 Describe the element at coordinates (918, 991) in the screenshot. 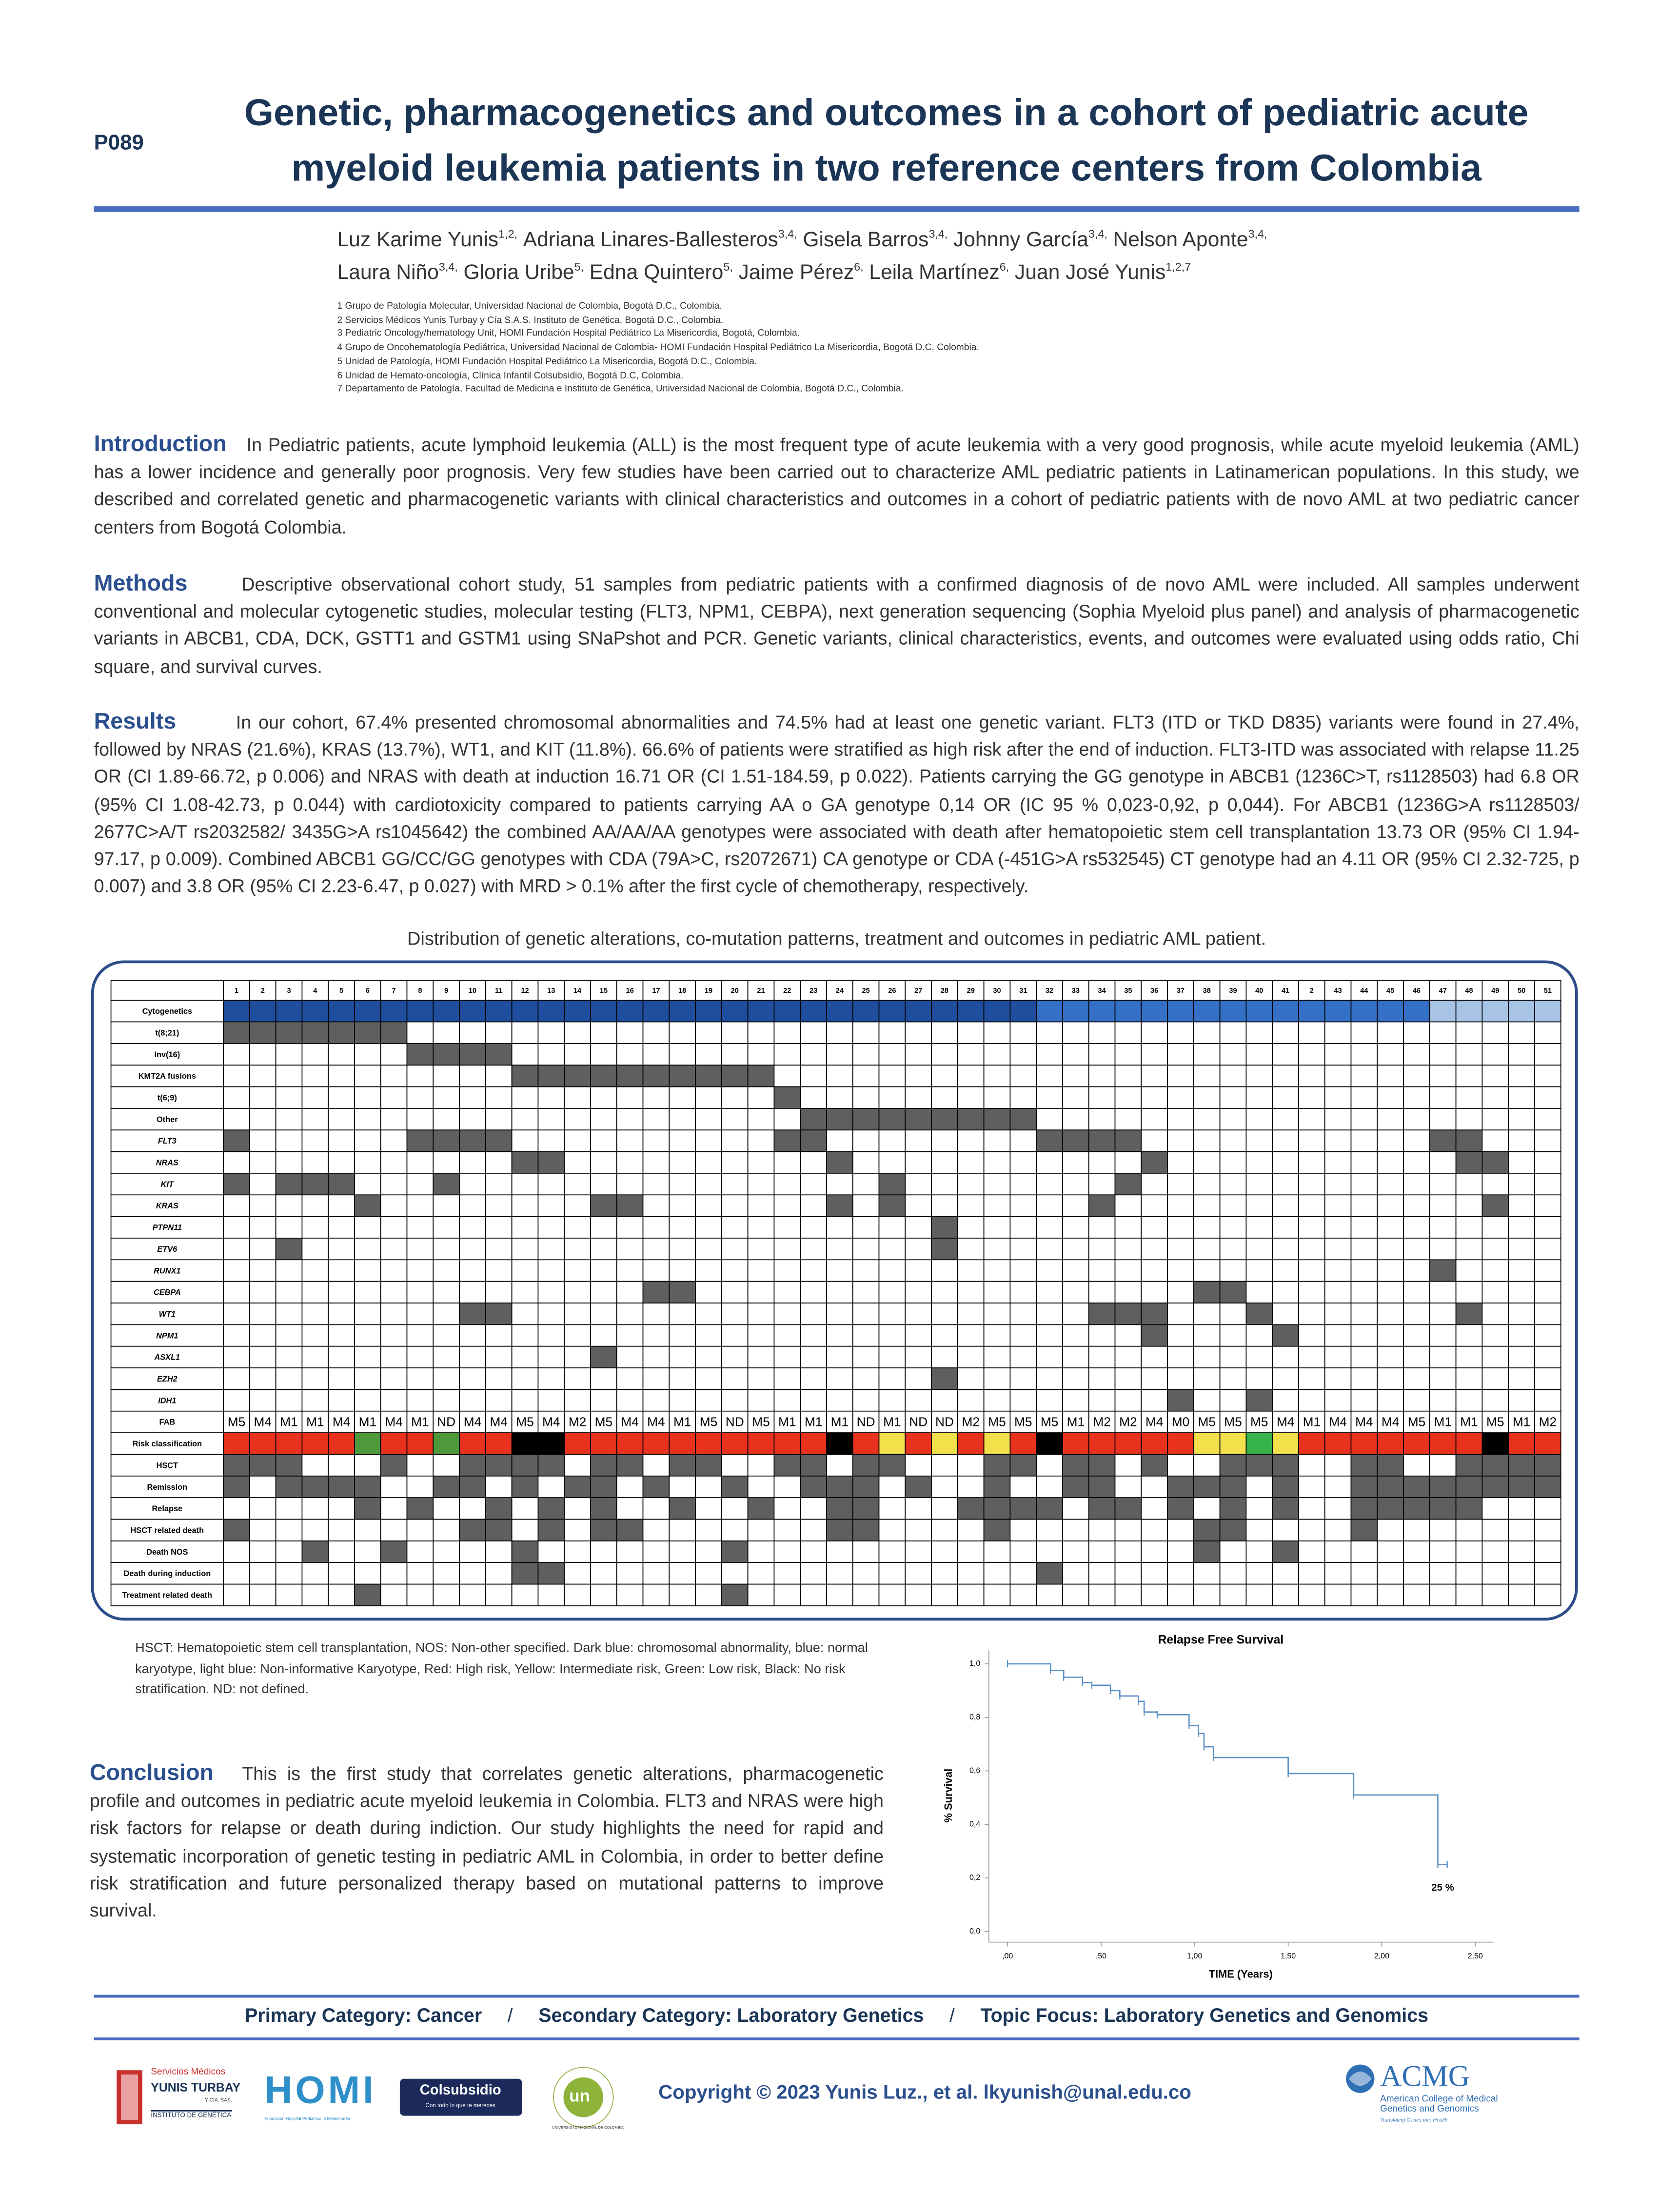

I see `column-number: 27` at that location.